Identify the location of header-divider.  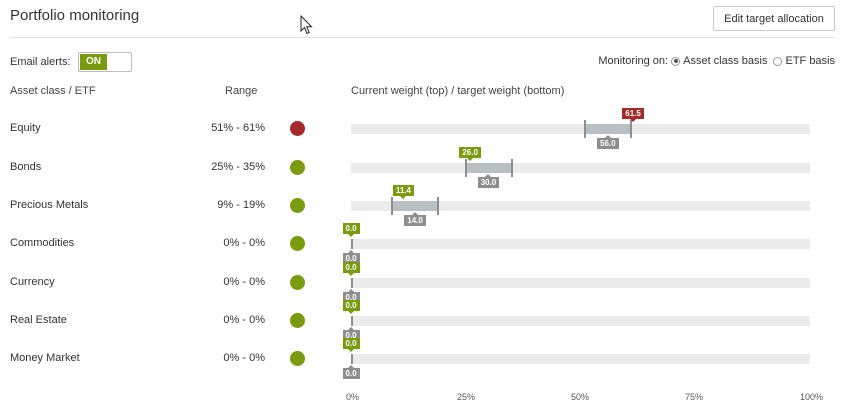
(422, 37).